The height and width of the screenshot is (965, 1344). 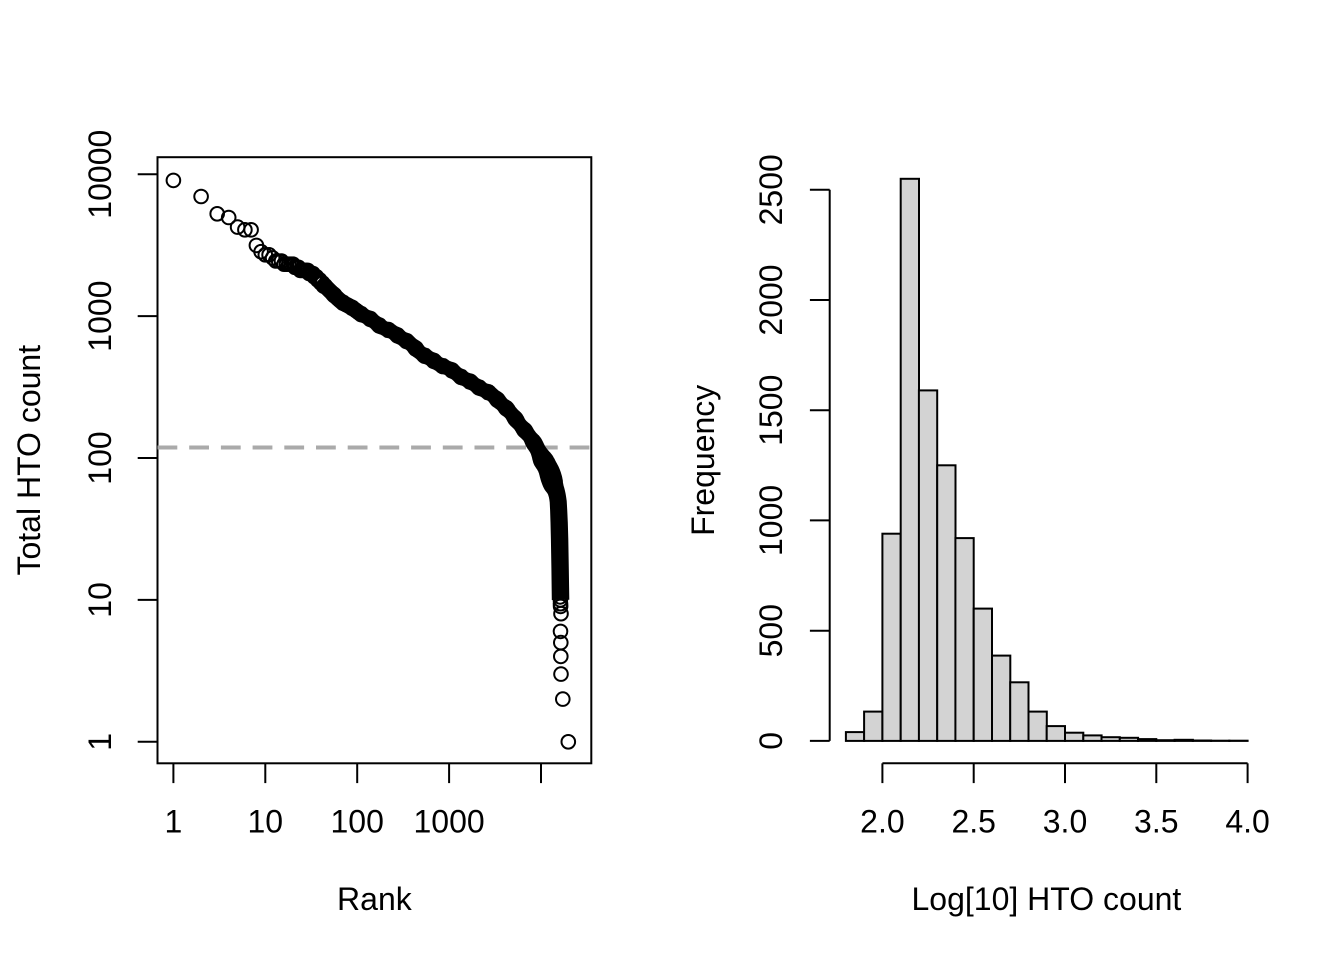 What do you see at coordinates (771, 741) in the screenshot?
I see `svg-text: 0` at bounding box center [771, 741].